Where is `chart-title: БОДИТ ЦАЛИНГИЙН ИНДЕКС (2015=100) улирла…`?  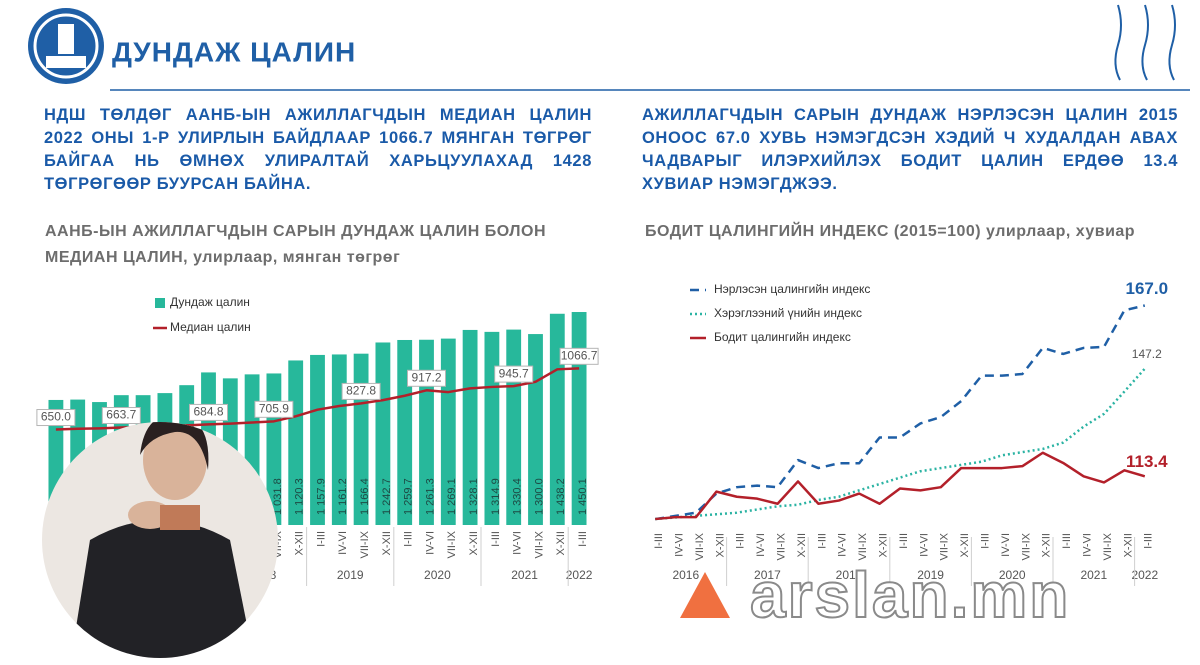 chart-title: БОДИТ ЦАЛИНГИЙН ИНДЕКС (2015=100) улирла… is located at coordinates (890, 230).